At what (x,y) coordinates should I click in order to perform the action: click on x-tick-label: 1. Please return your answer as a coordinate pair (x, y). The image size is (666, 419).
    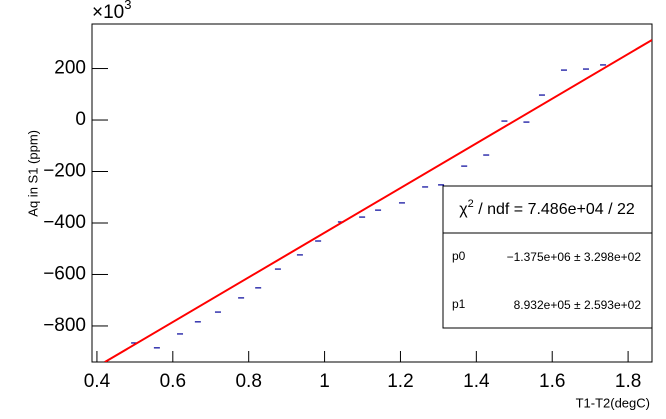
    Looking at the image, I should click on (324, 381).